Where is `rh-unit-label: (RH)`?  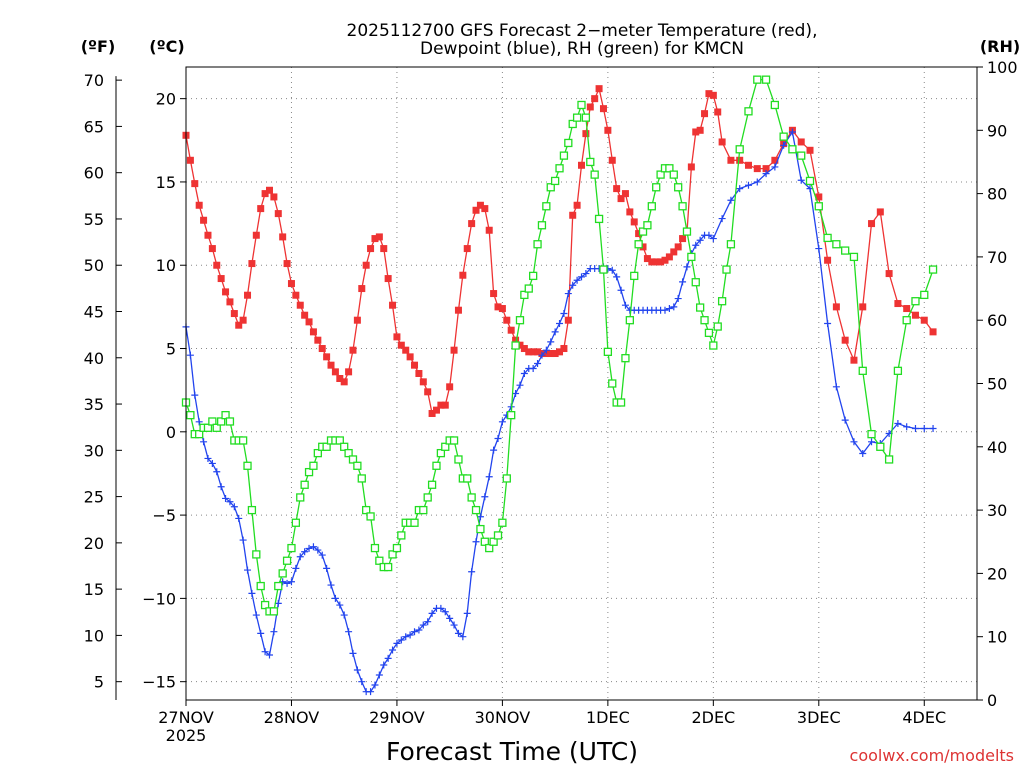
rh-unit-label: (RH) is located at coordinates (1000, 46).